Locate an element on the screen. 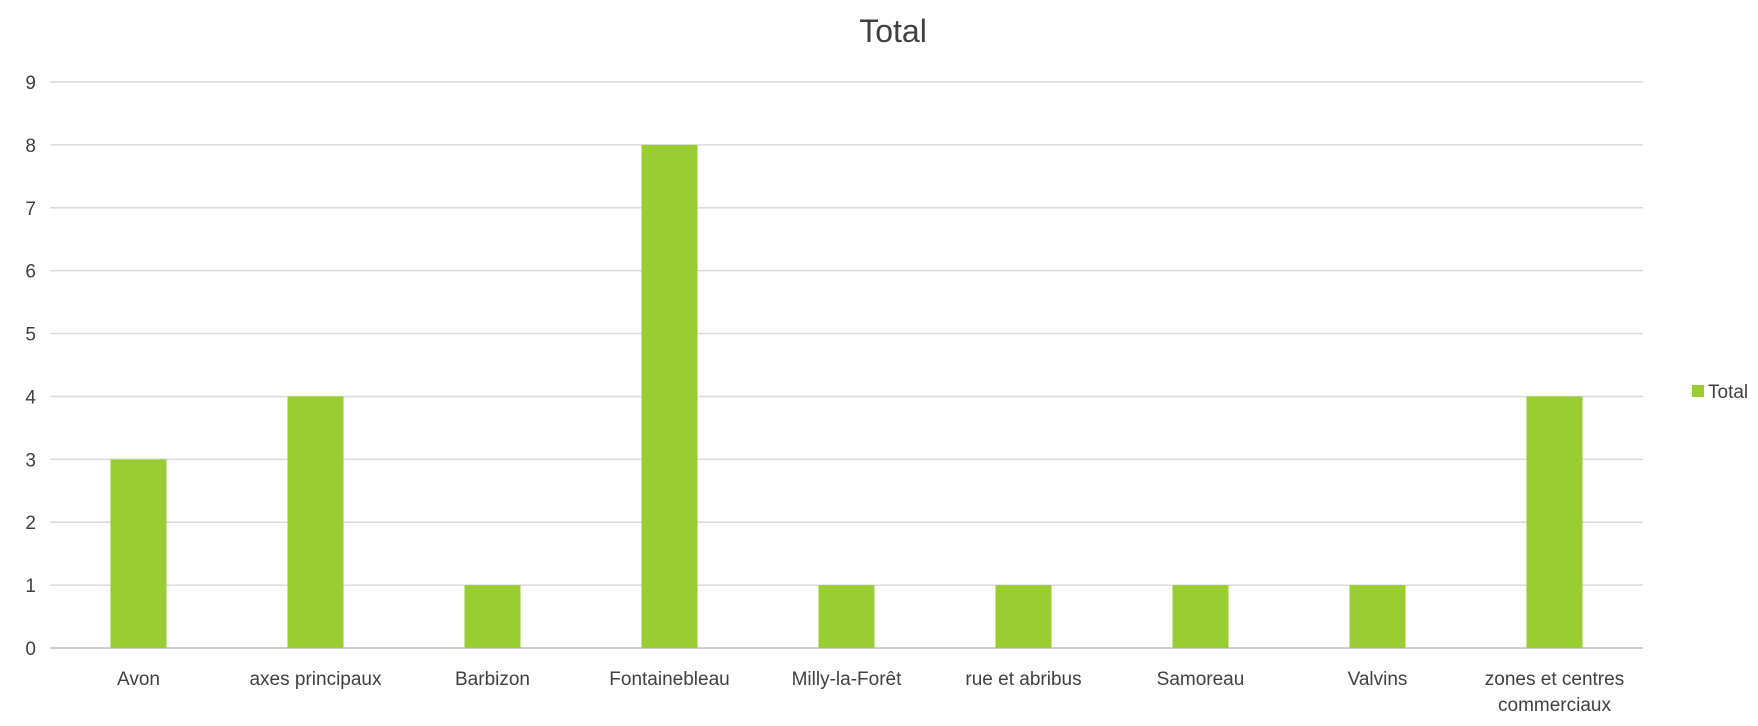  x-category-label-line: Fontainebleau is located at coordinates (669, 679).